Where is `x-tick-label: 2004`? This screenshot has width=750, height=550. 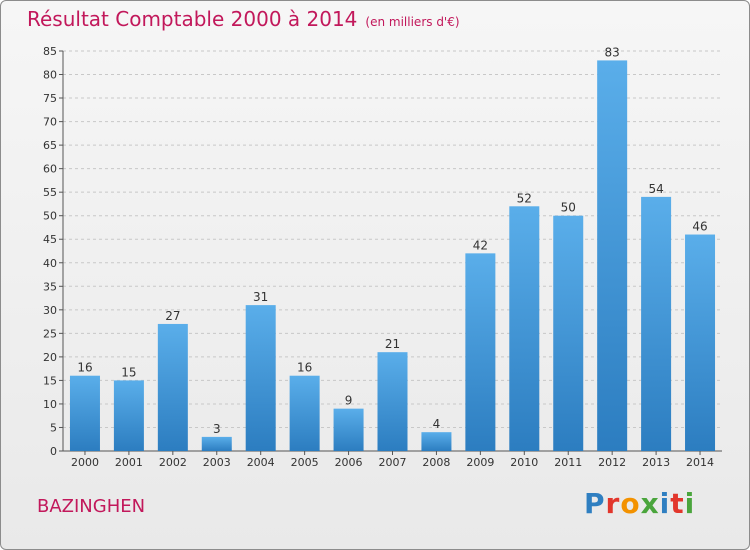 x-tick-label: 2004 is located at coordinates (261, 462).